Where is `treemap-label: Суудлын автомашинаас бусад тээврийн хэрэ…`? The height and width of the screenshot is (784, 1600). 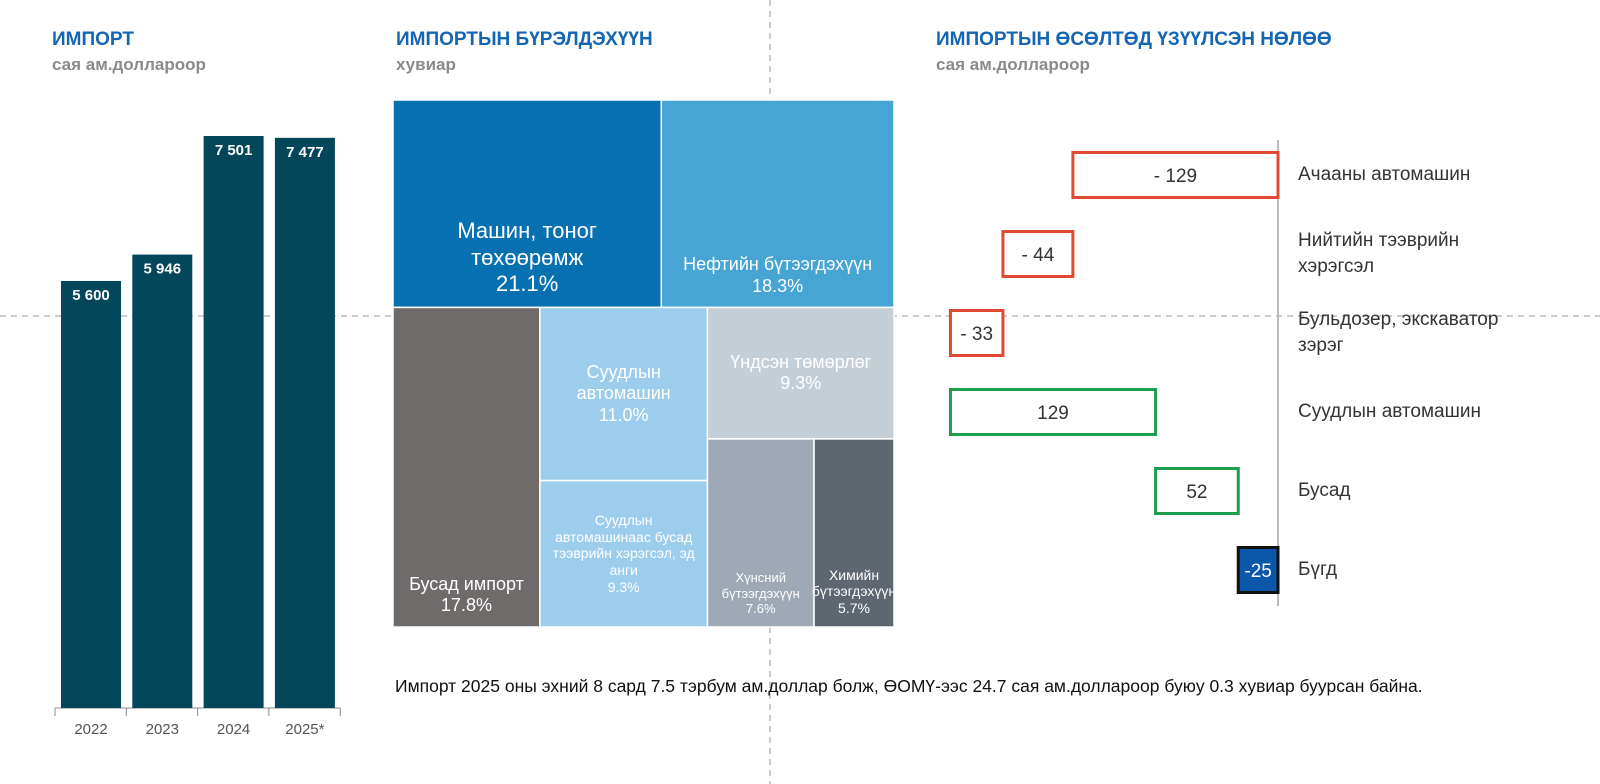 treemap-label: Суудлын автомашинаас бусад тээврийн хэрэ… is located at coordinates (624, 554).